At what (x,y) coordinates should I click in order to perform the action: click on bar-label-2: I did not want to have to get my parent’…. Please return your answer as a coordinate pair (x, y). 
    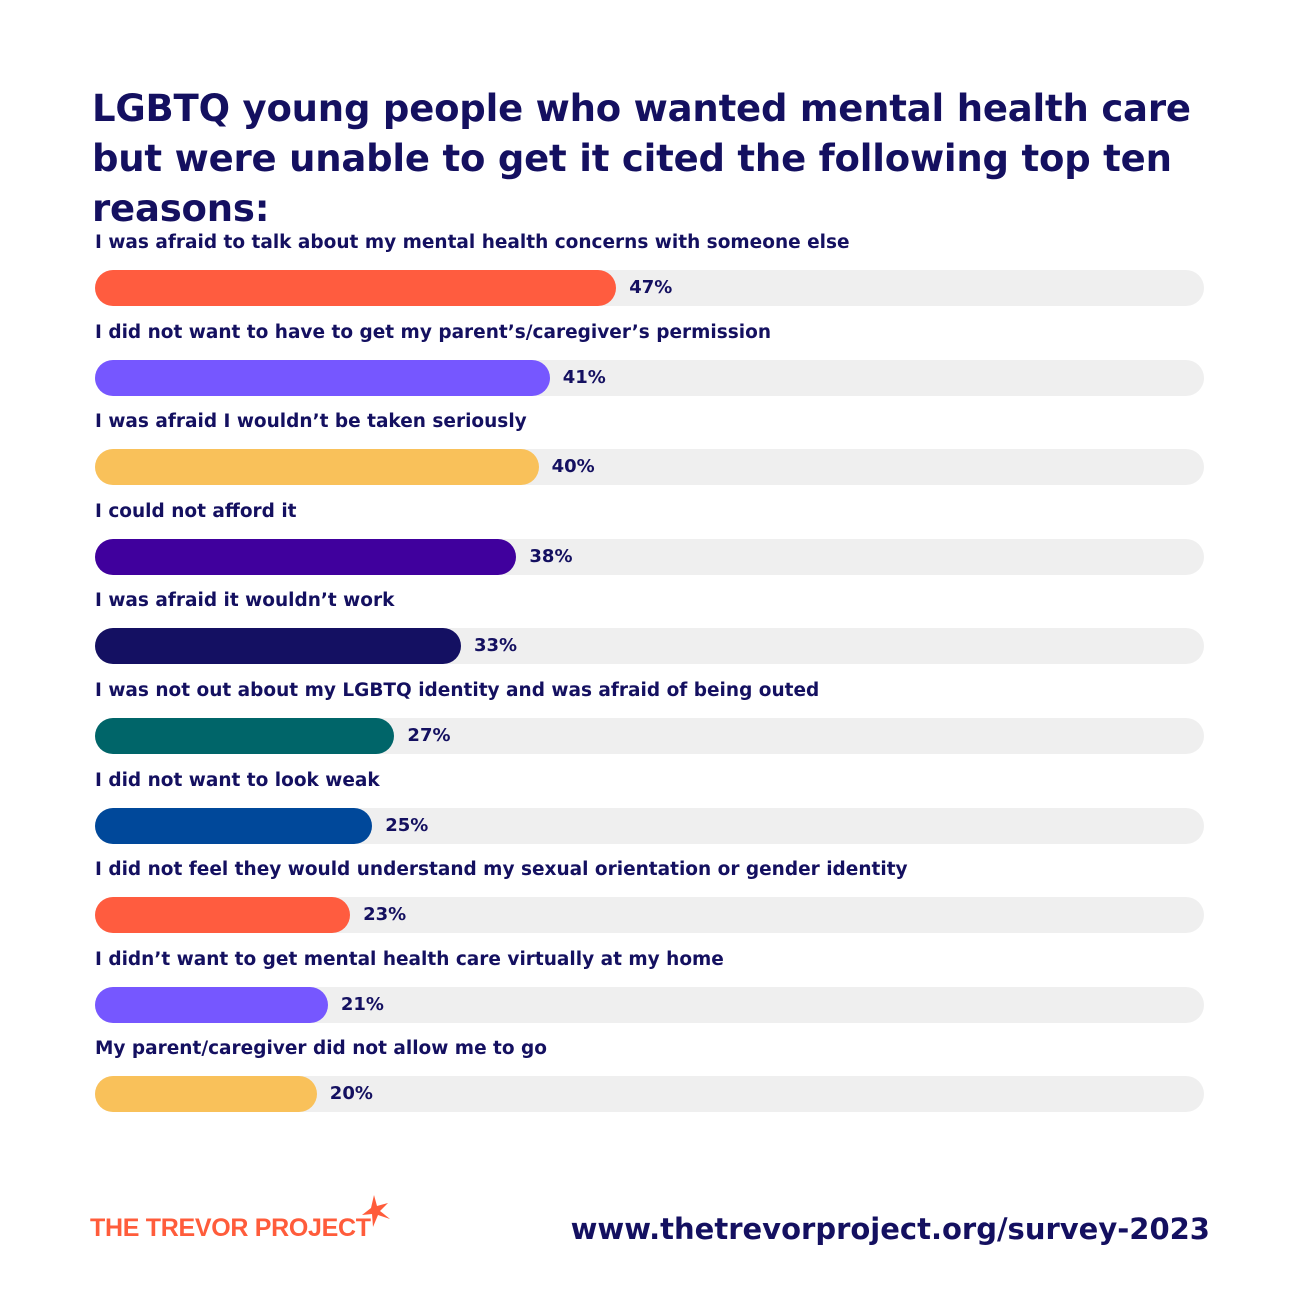
    Looking at the image, I should click on (433, 332).